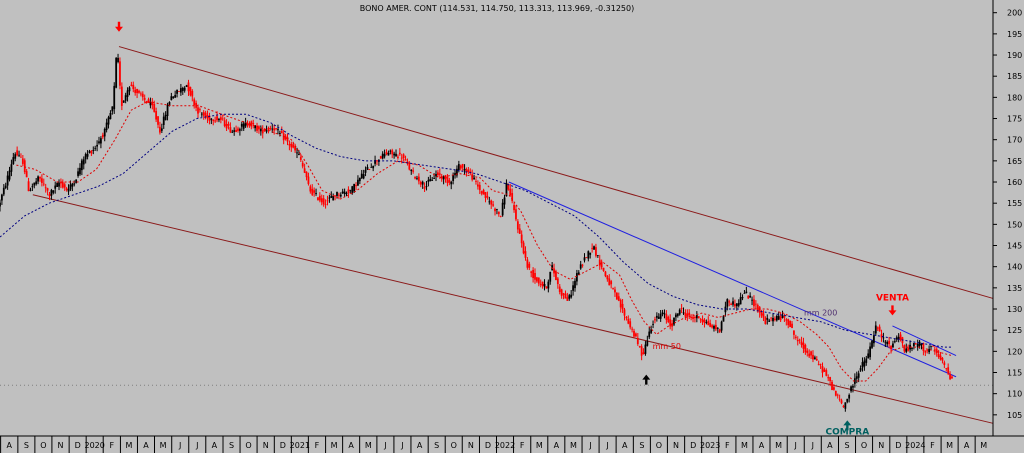 The image size is (1024, 453). What do you see at coordinates (283, 445) in the screenshot?
I see `x-tick-label: D` at bounding box center [283, 445].